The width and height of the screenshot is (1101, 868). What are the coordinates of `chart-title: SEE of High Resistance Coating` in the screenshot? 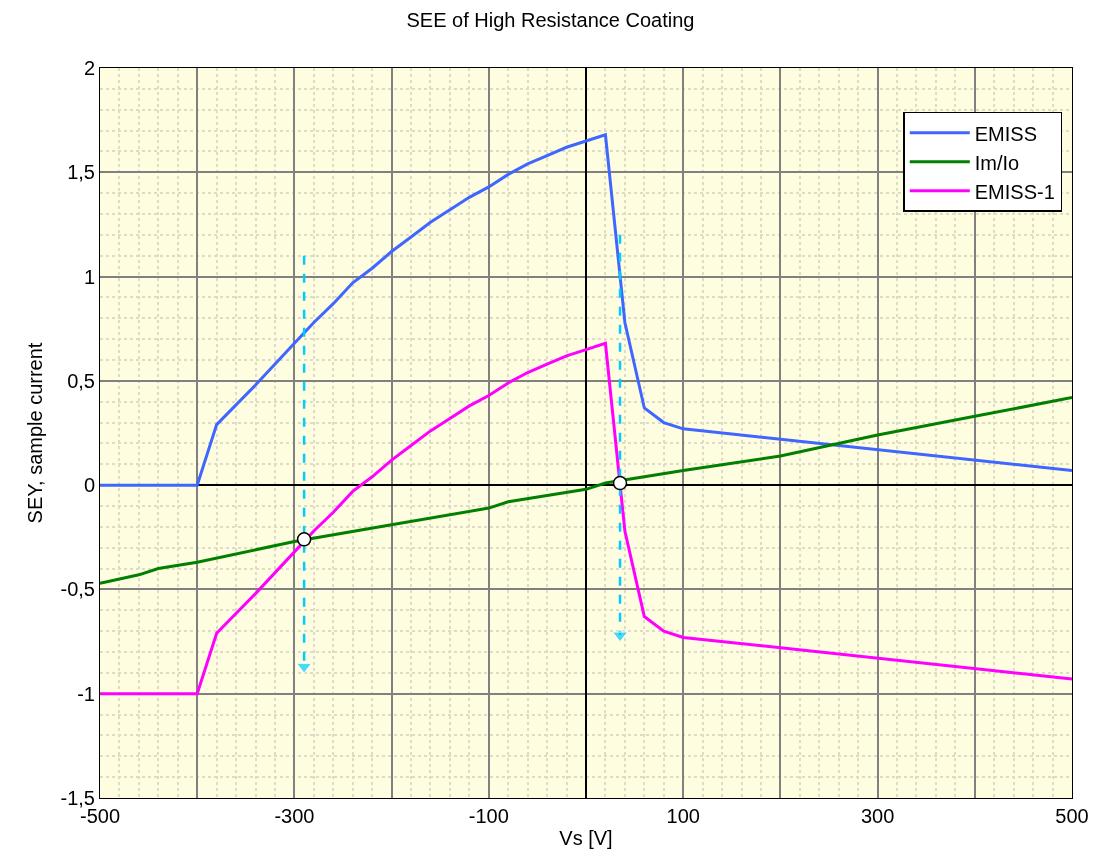 It's located at (550, 20).